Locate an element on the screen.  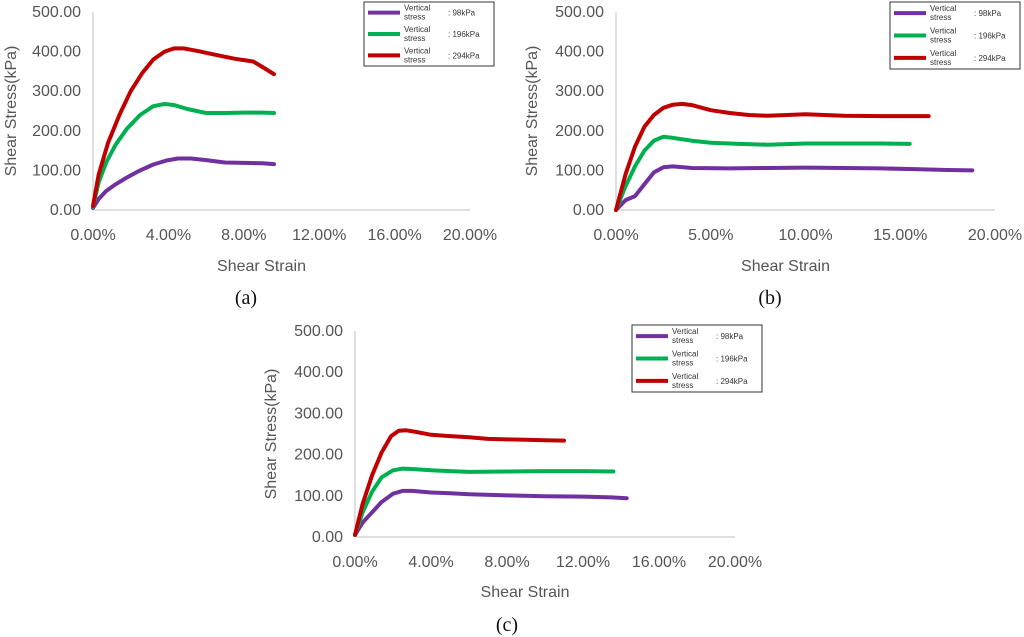
panel-label-a: (a) is located at coordinates (246, 298).